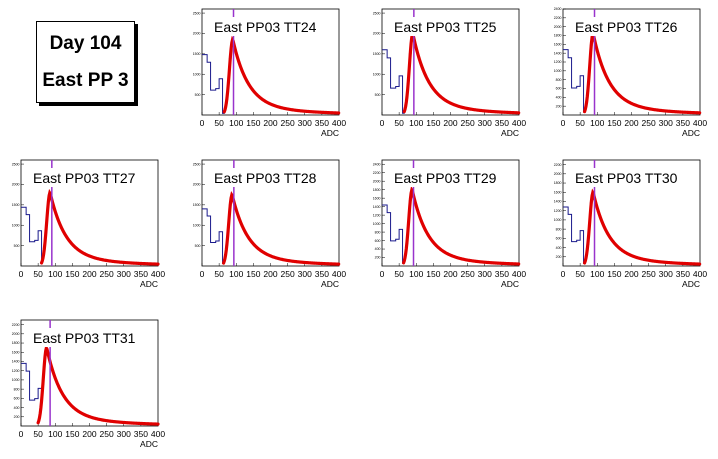  What do you see at coordinates (85, 43) in the screenshot?
I see `day-label: Day 104` at bounding box center [85, 43].